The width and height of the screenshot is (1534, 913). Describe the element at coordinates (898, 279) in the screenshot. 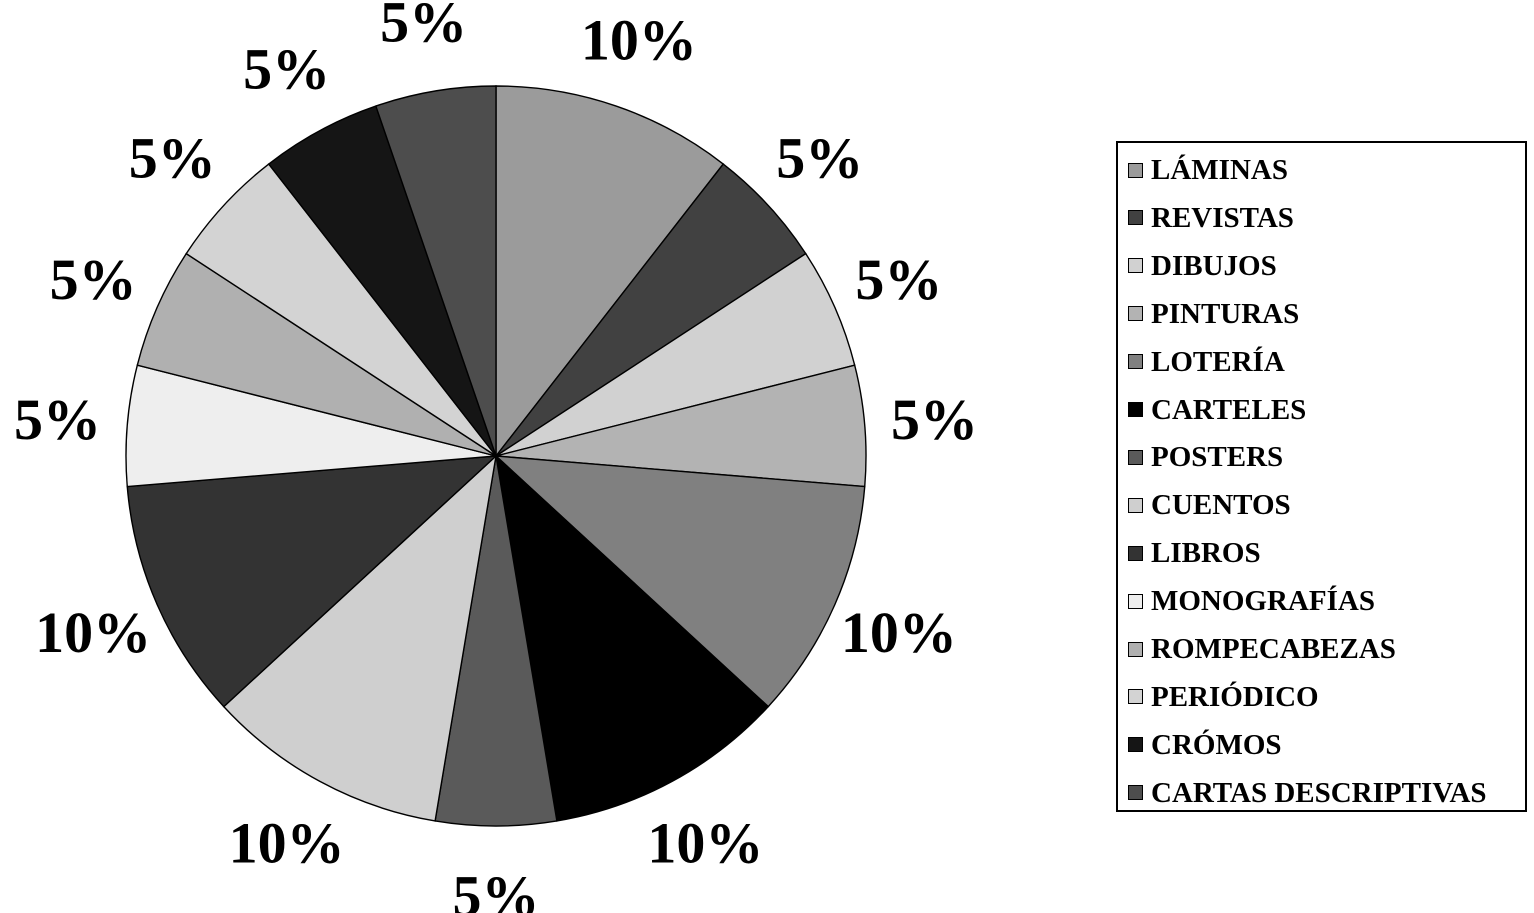

I see `data-label-dibujos: 5%` at that location.